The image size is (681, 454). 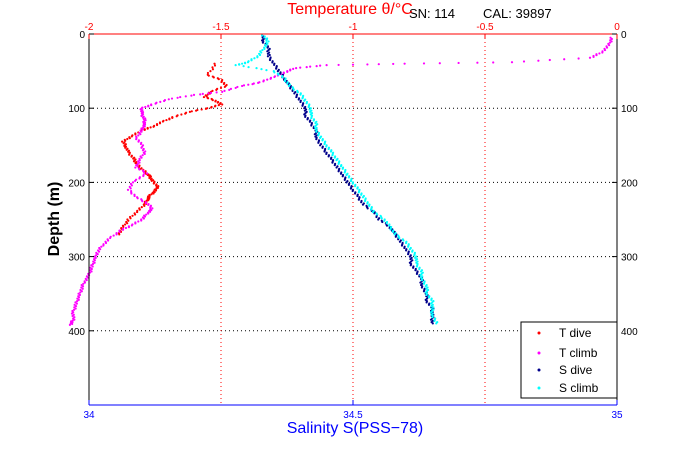 I want to click on depth-tick-label-right: 0, so click(x=624, y=35).